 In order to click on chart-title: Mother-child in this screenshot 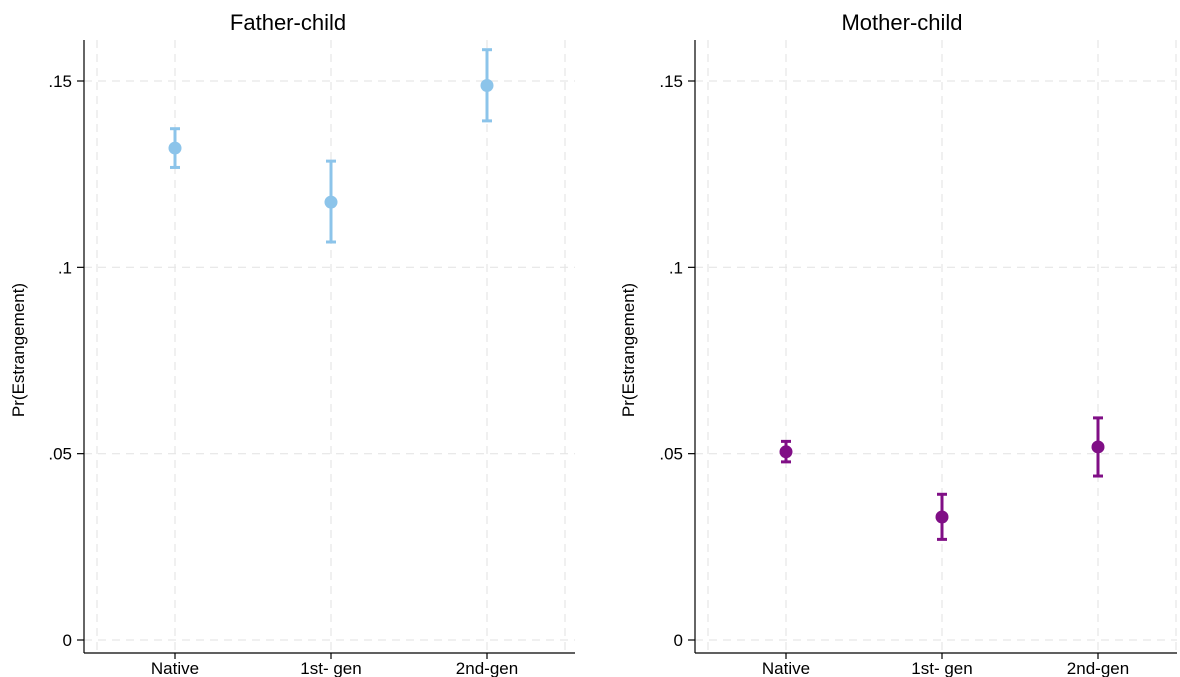, I will do `click(901, 22)`.